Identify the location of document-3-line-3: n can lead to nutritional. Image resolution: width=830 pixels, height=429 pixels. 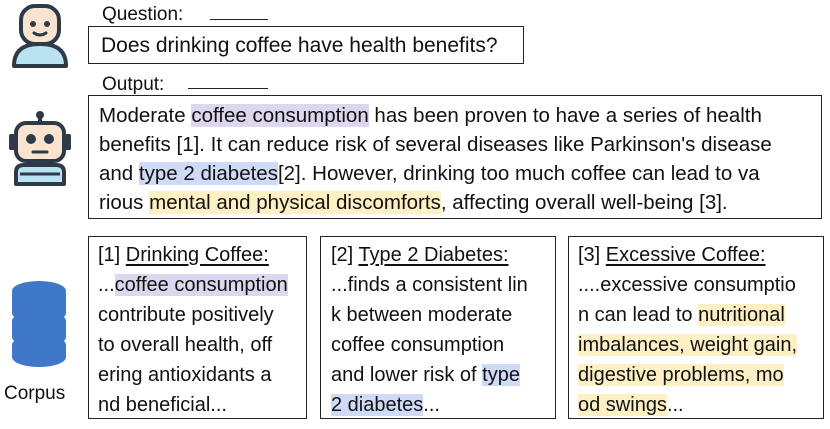
(687, 315).